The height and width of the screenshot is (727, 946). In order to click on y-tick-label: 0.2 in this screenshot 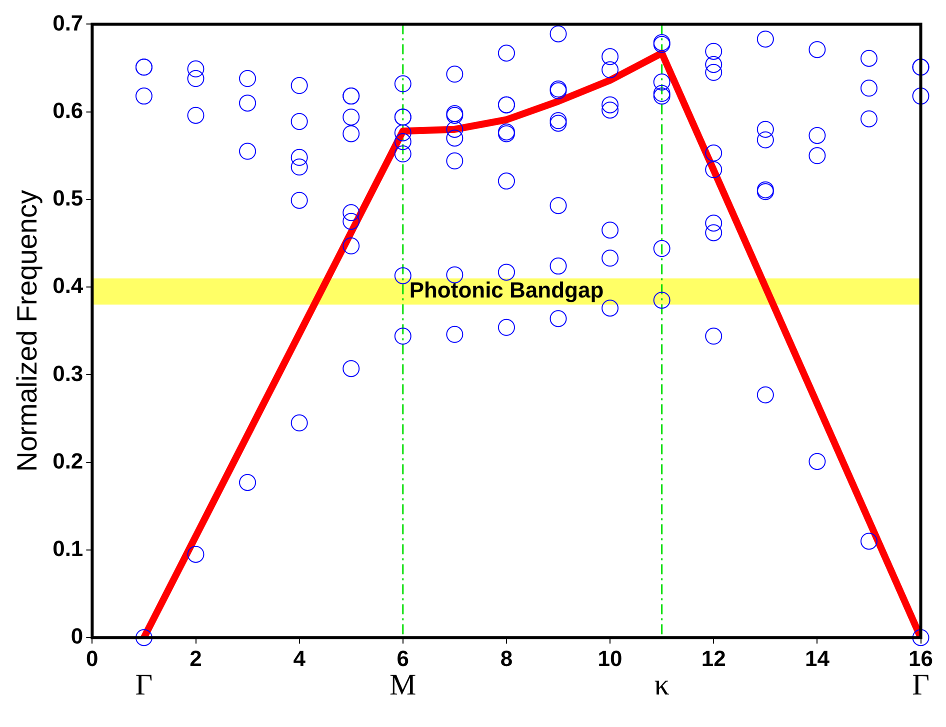, I will do `click(68, 461)`.